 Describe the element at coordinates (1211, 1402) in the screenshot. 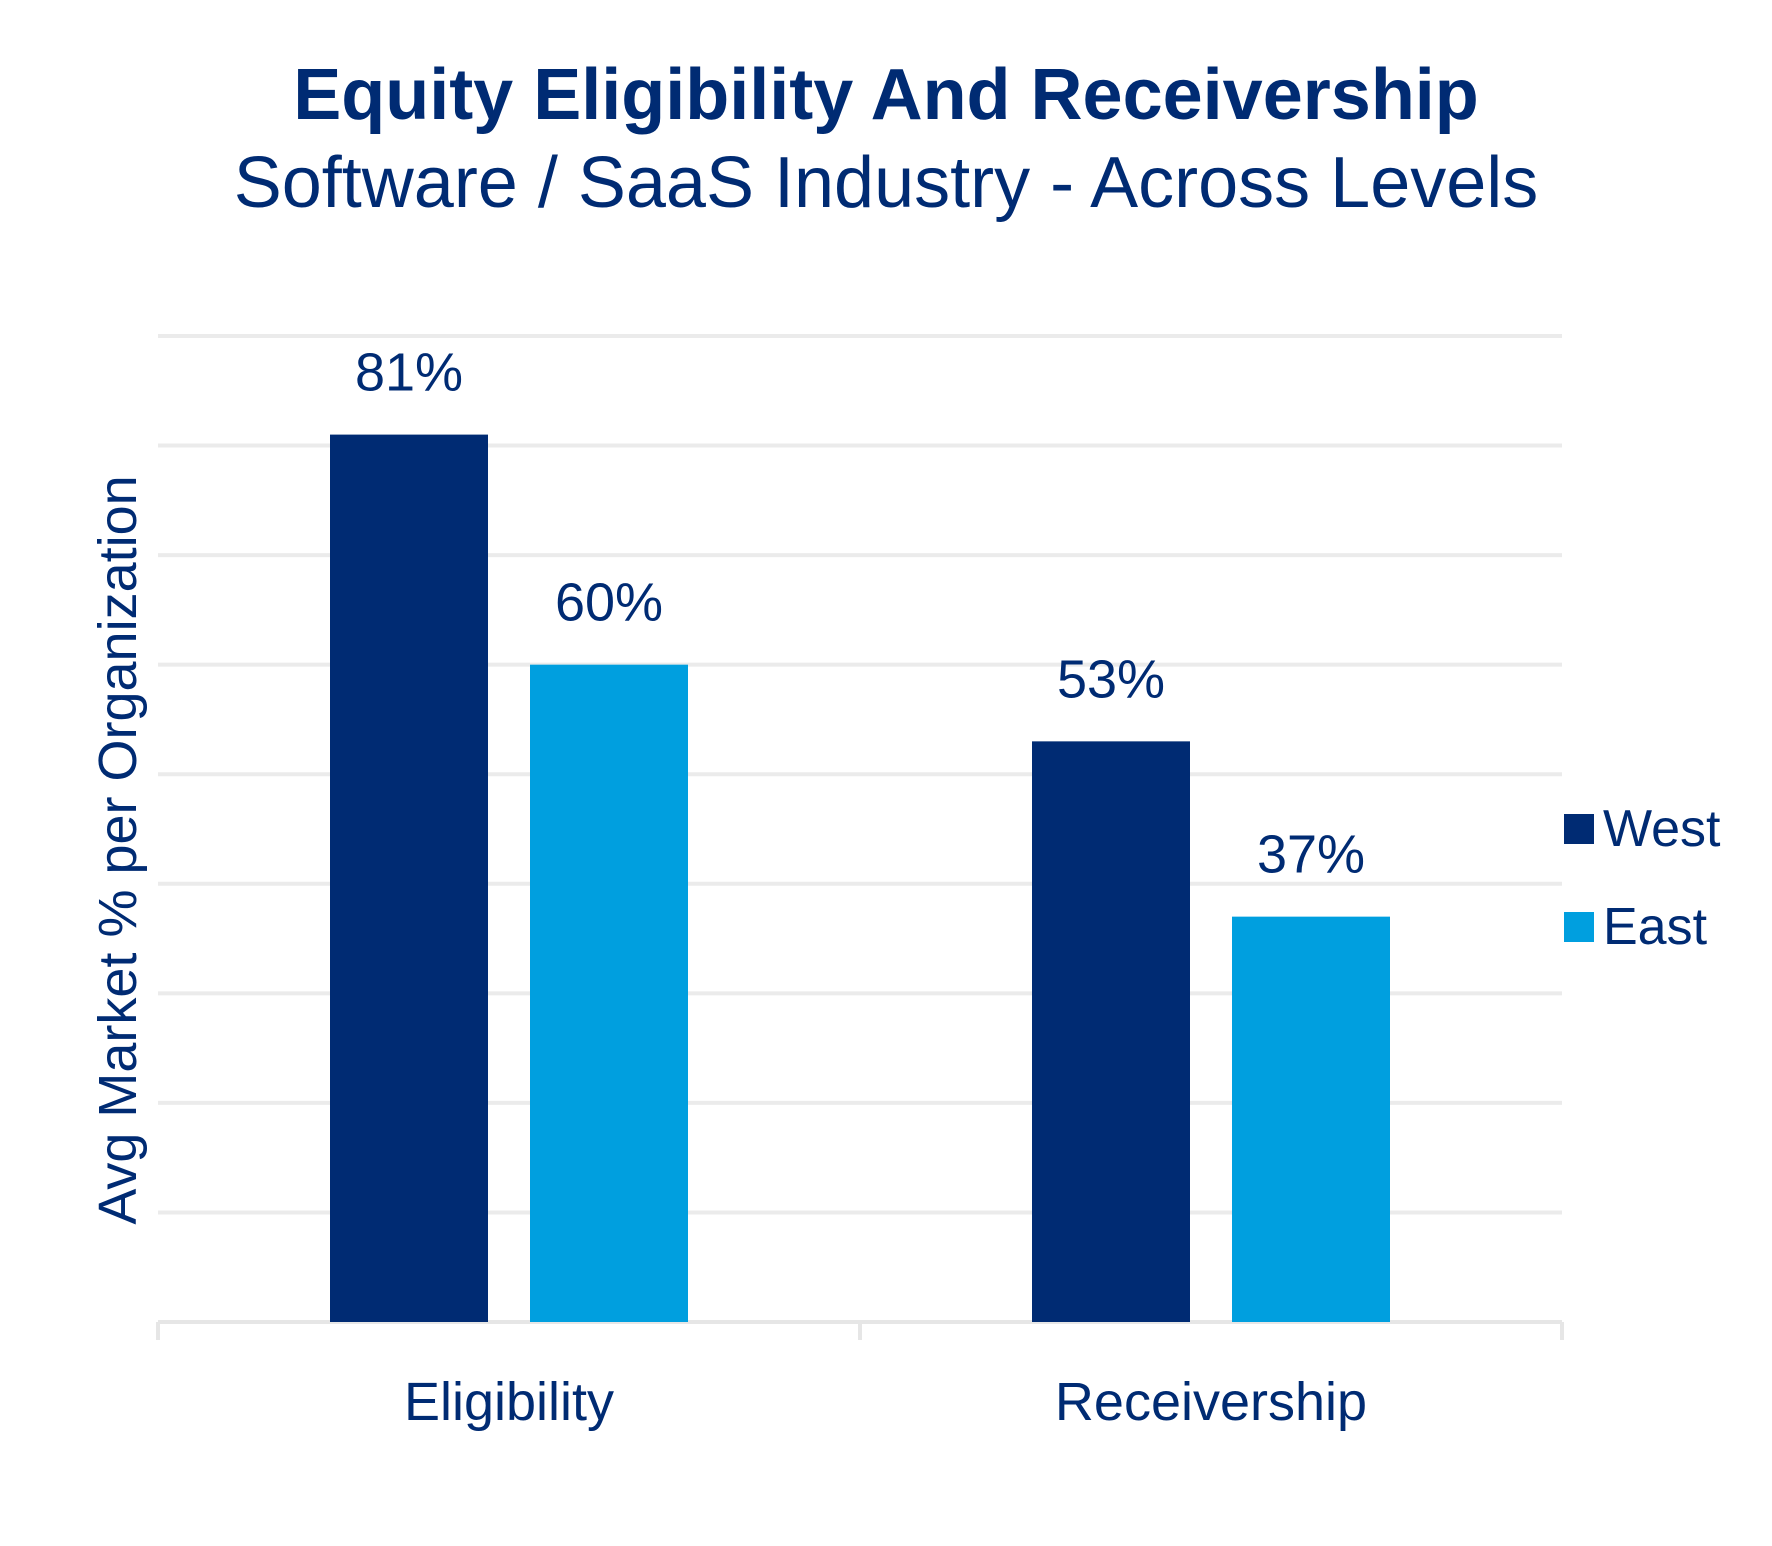

I see `x-tick-label-receivership: Receivership` at that location.